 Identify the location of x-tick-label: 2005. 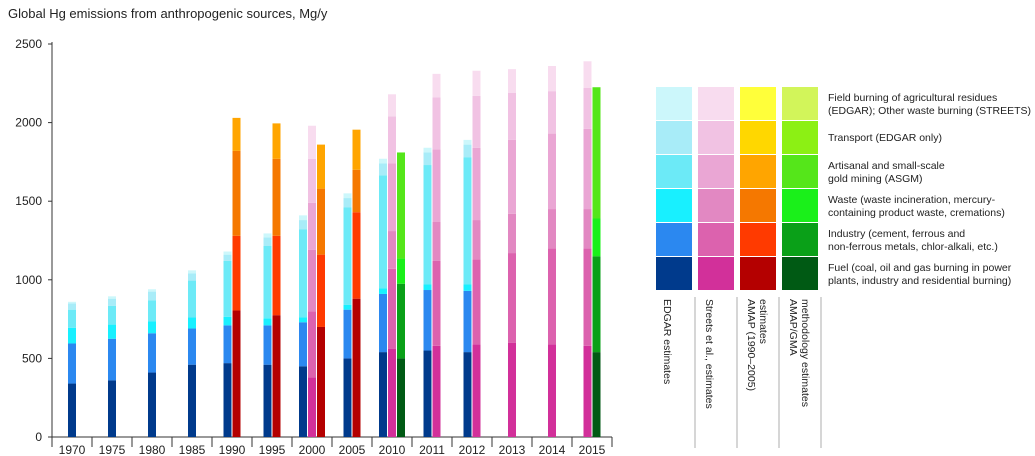
(352, 449).